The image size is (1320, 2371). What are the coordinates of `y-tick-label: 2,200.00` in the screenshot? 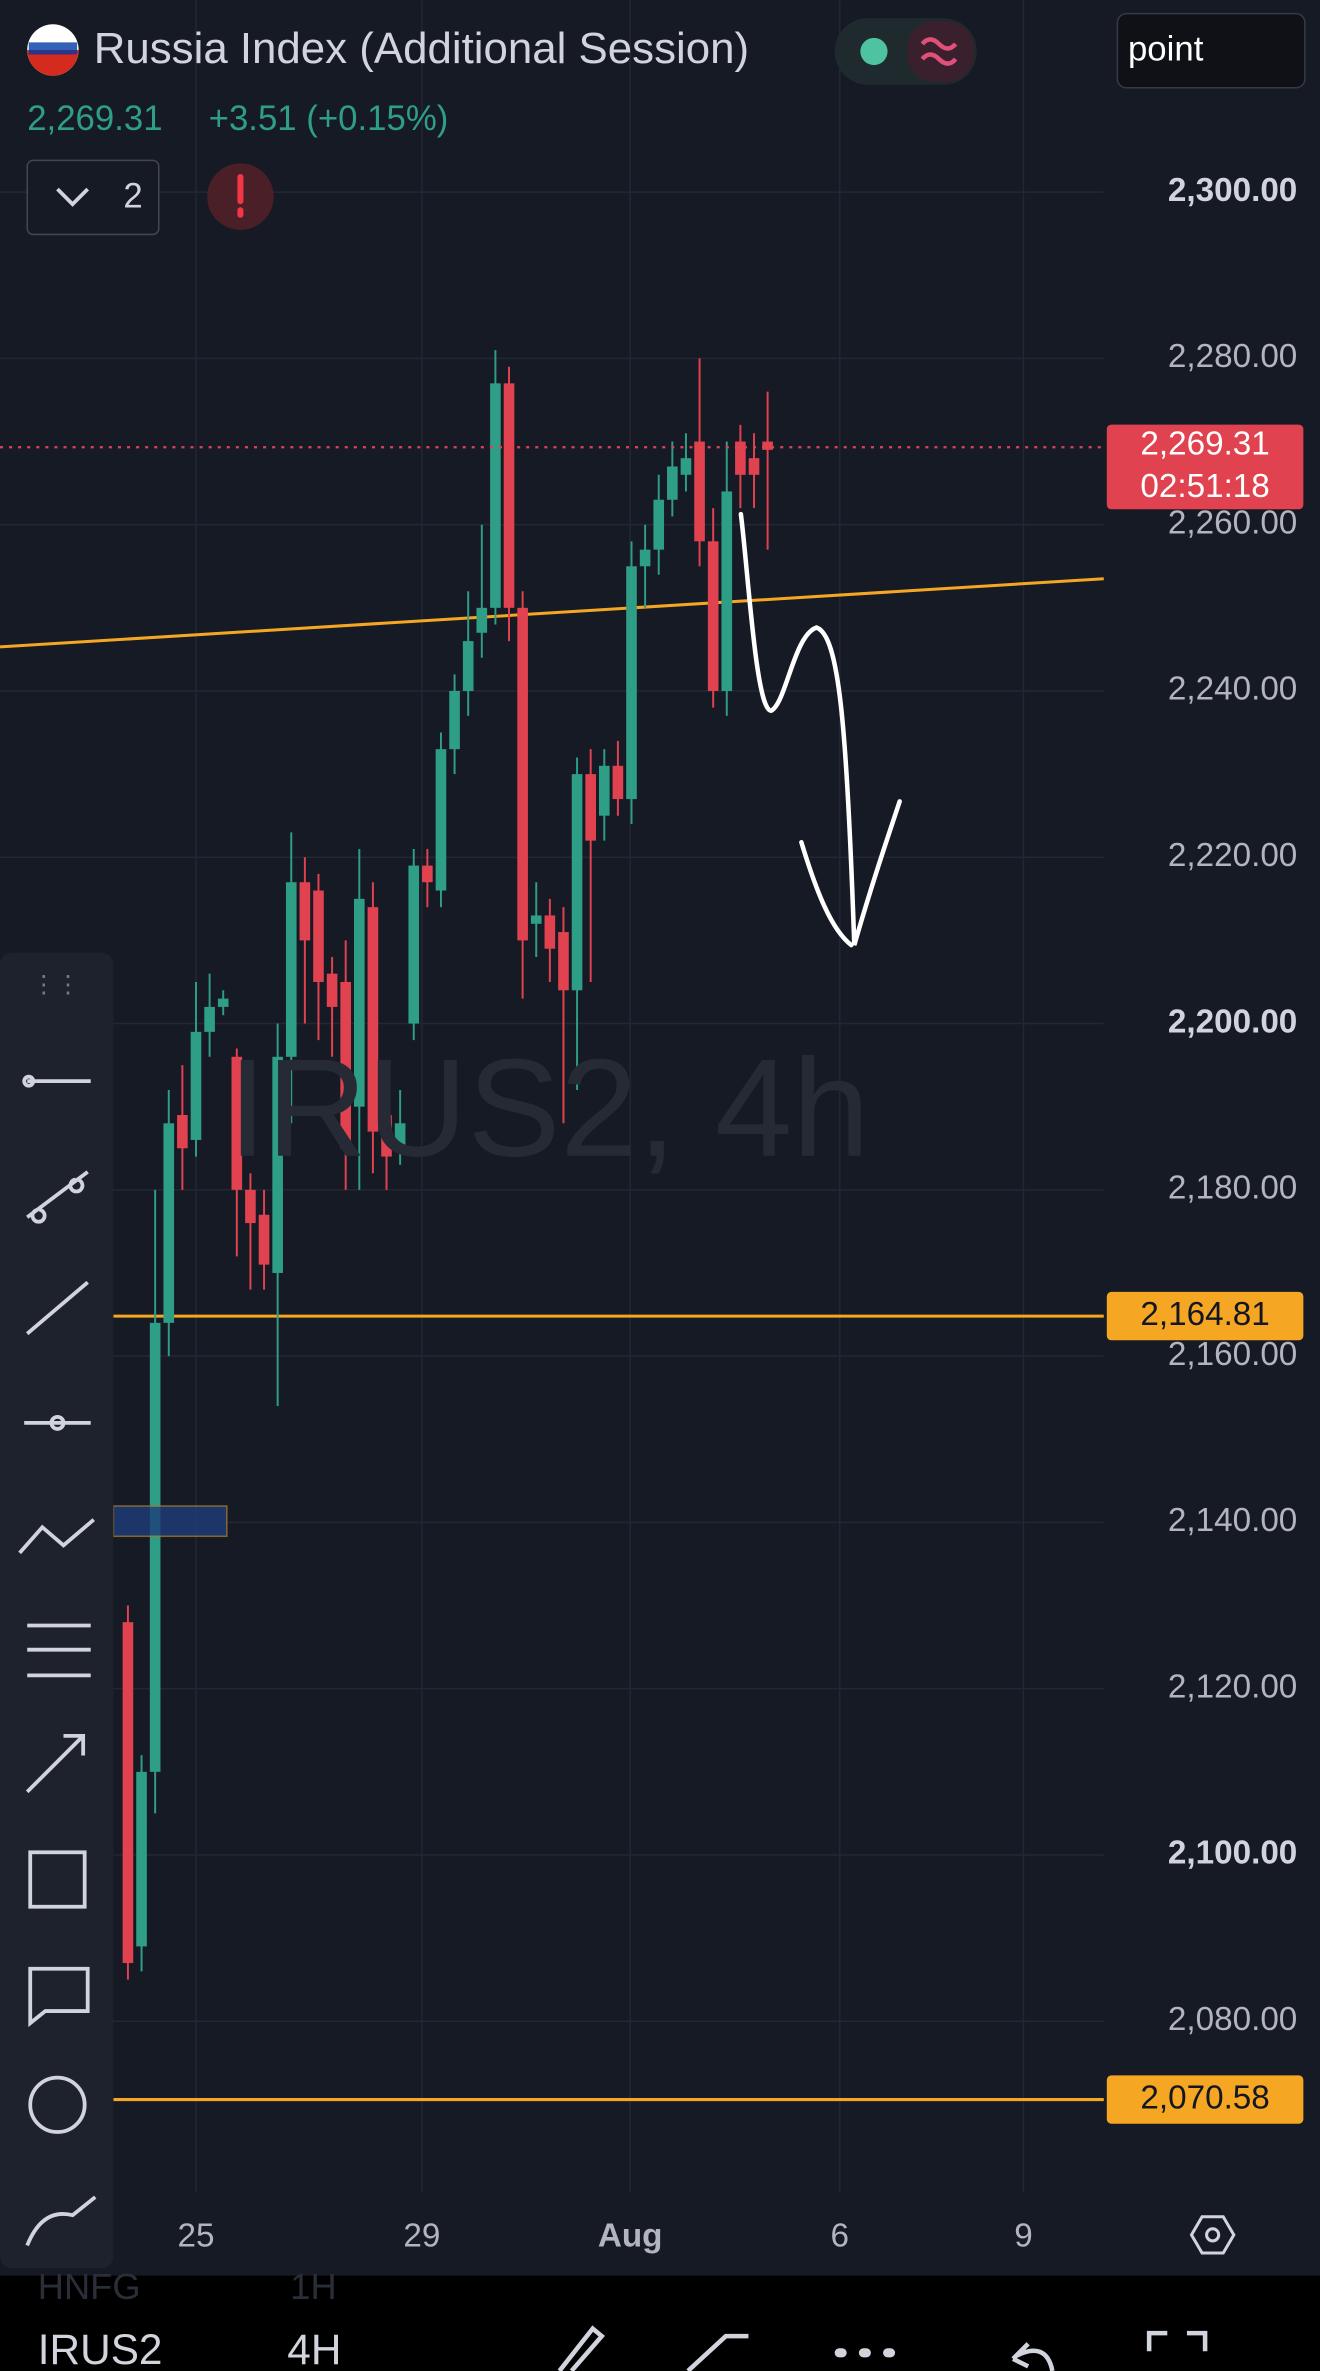 It's located at (1232, 1021).